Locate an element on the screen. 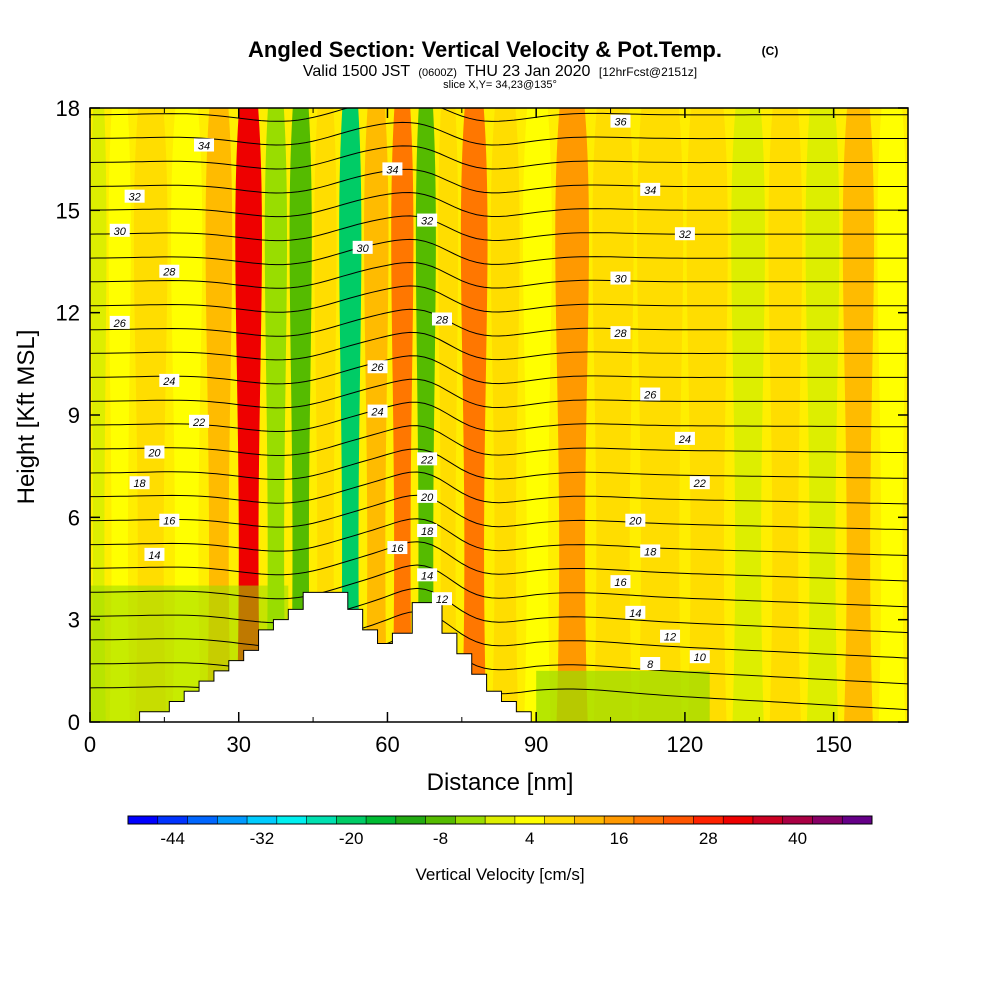 Image resolution: width=1000 pixels, height=1000 pixels. x-axis-label: Distance [nm] is located at coordinates (500, 782).